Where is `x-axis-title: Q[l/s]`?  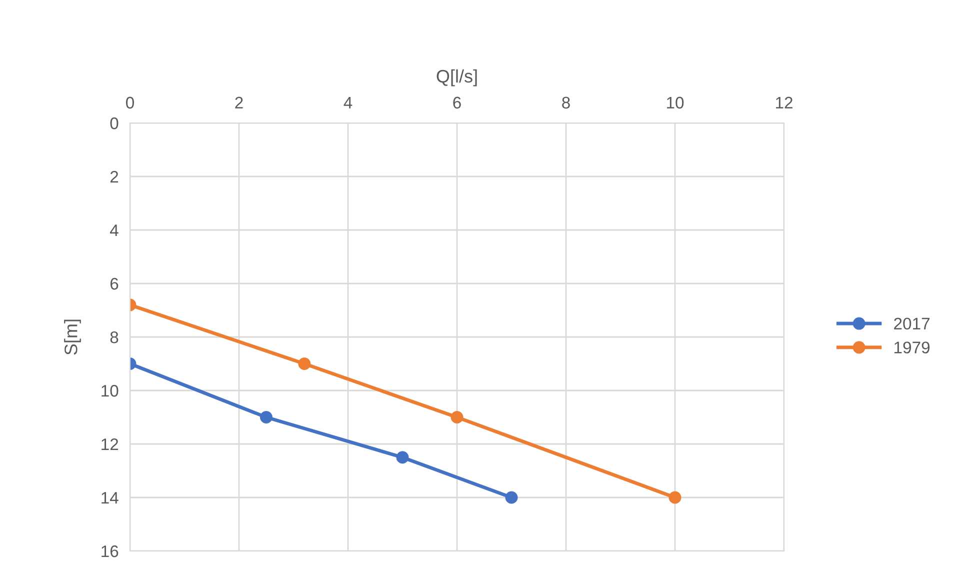
x-axis-title: Q[l/s] is located at coordinates (456, 77).